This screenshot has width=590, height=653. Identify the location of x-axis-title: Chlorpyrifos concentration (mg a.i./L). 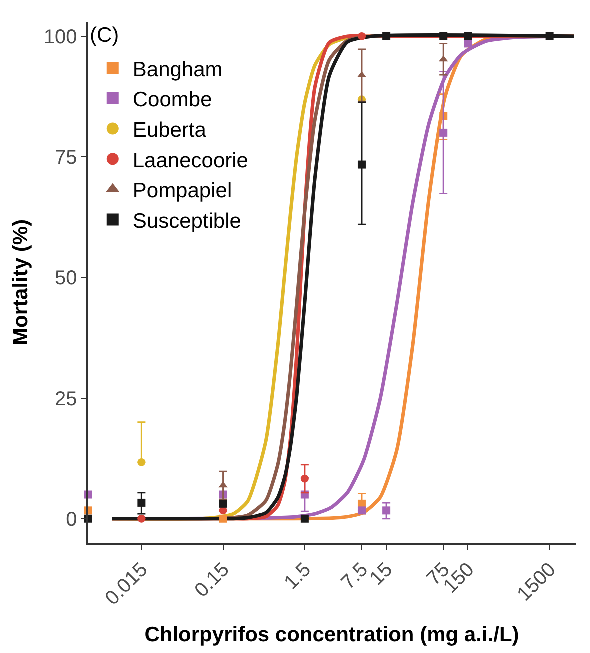
(332, 634).